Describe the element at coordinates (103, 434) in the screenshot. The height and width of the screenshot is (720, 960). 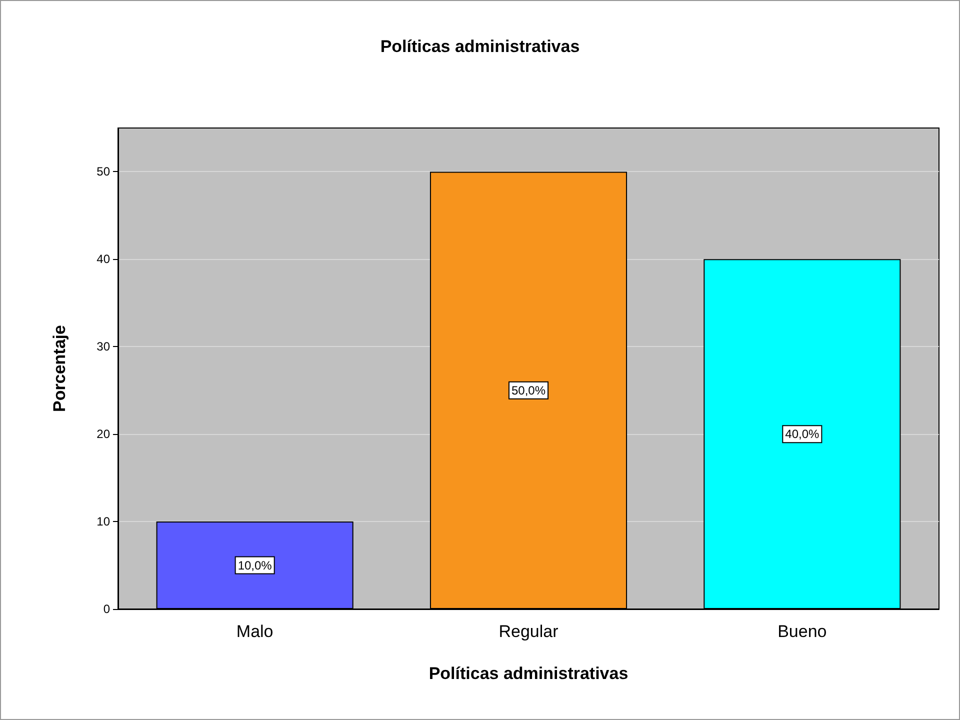
I see `y-tick-label: 20` at that location.